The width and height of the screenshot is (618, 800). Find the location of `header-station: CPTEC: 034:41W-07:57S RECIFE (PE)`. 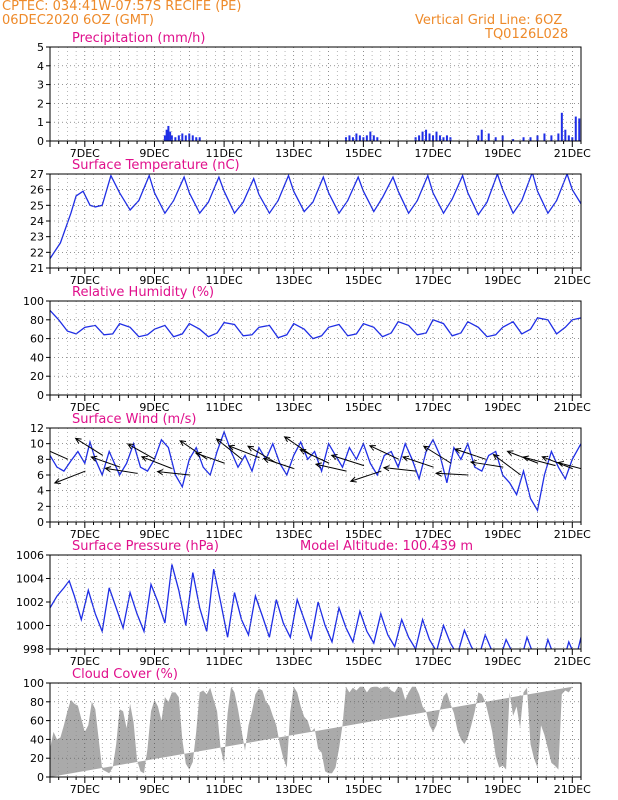

header-station: CPTEC: 034:41W-07:57S RECIFE (PE) is located at coordinates (122, 7).